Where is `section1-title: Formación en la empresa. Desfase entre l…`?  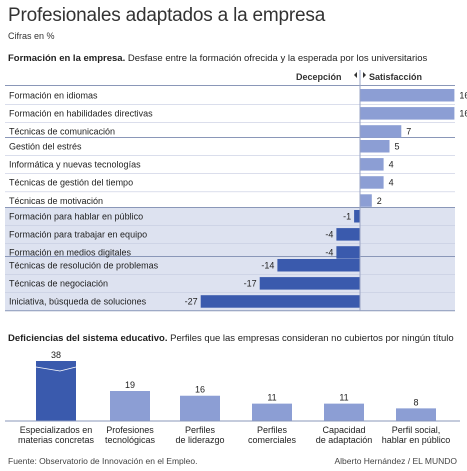 section1-title: Formación en la empresa. Desfase entre l… is located at coordinates (217, 58).